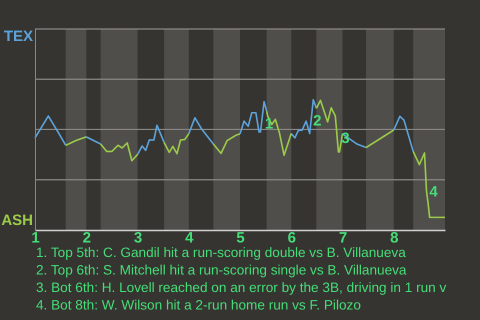 Image resolution: width=480 pixels, height=320 pixels. What do you see at coordinates (221, 252) in the screenshot?
I see `text: 1. Top 5th: C. Gandil hit a run-scoring double vs B. Villanueva` at bounding box center [221, 252].